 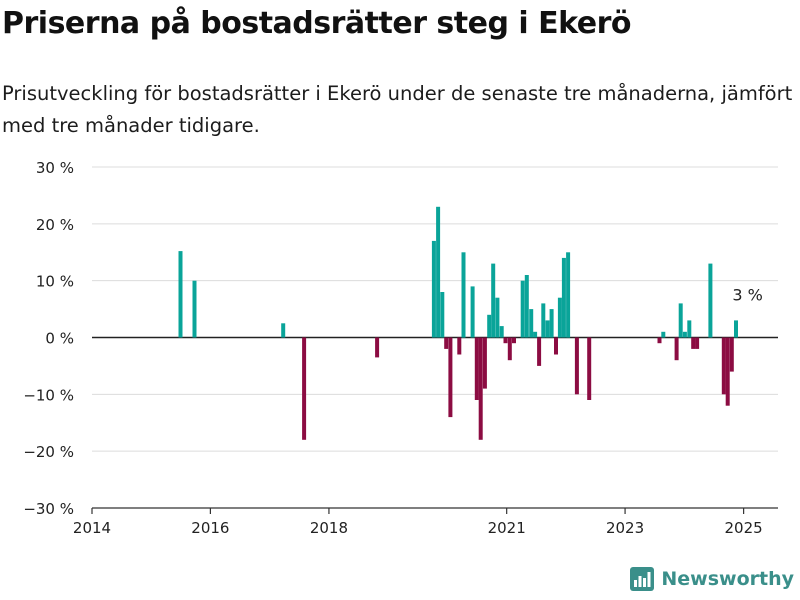 I want to click on bar-chart-logo-icon, so click(x=642, y=579).